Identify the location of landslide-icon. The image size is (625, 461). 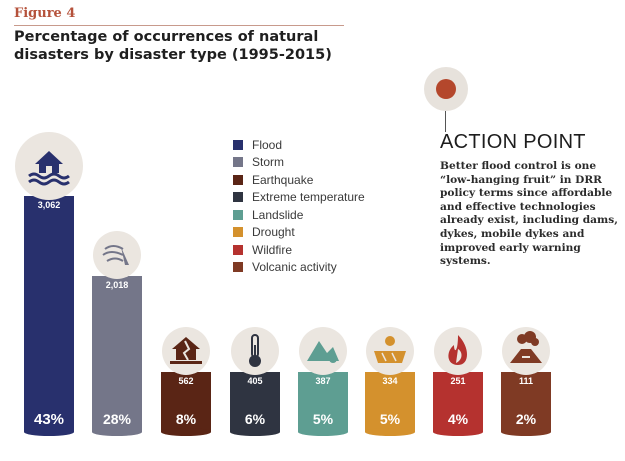
(323, 351).